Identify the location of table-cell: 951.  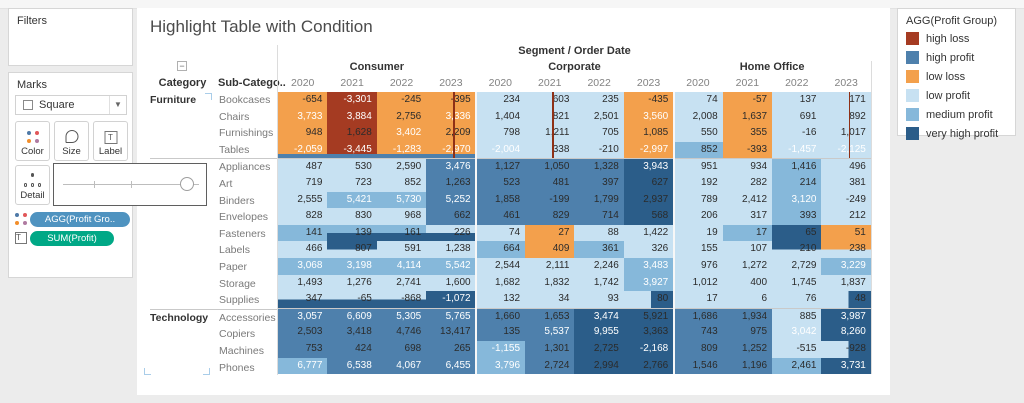
(698, 166).